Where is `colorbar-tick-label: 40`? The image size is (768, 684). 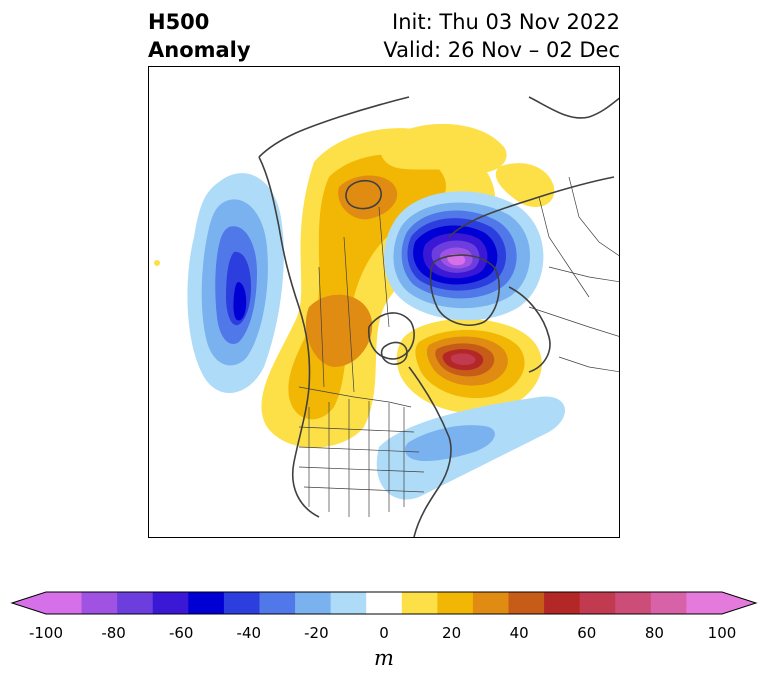
colorbar-tick-label: 40 is located at coordinates (519, 633).